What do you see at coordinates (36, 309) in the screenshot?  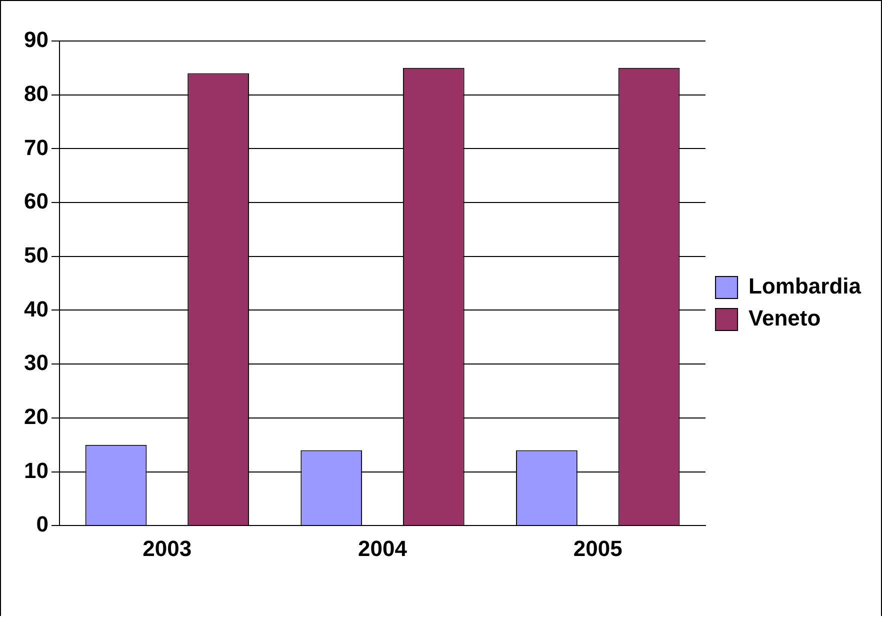 I see `y-tick-label: 40` at bounding box center [36, 309].